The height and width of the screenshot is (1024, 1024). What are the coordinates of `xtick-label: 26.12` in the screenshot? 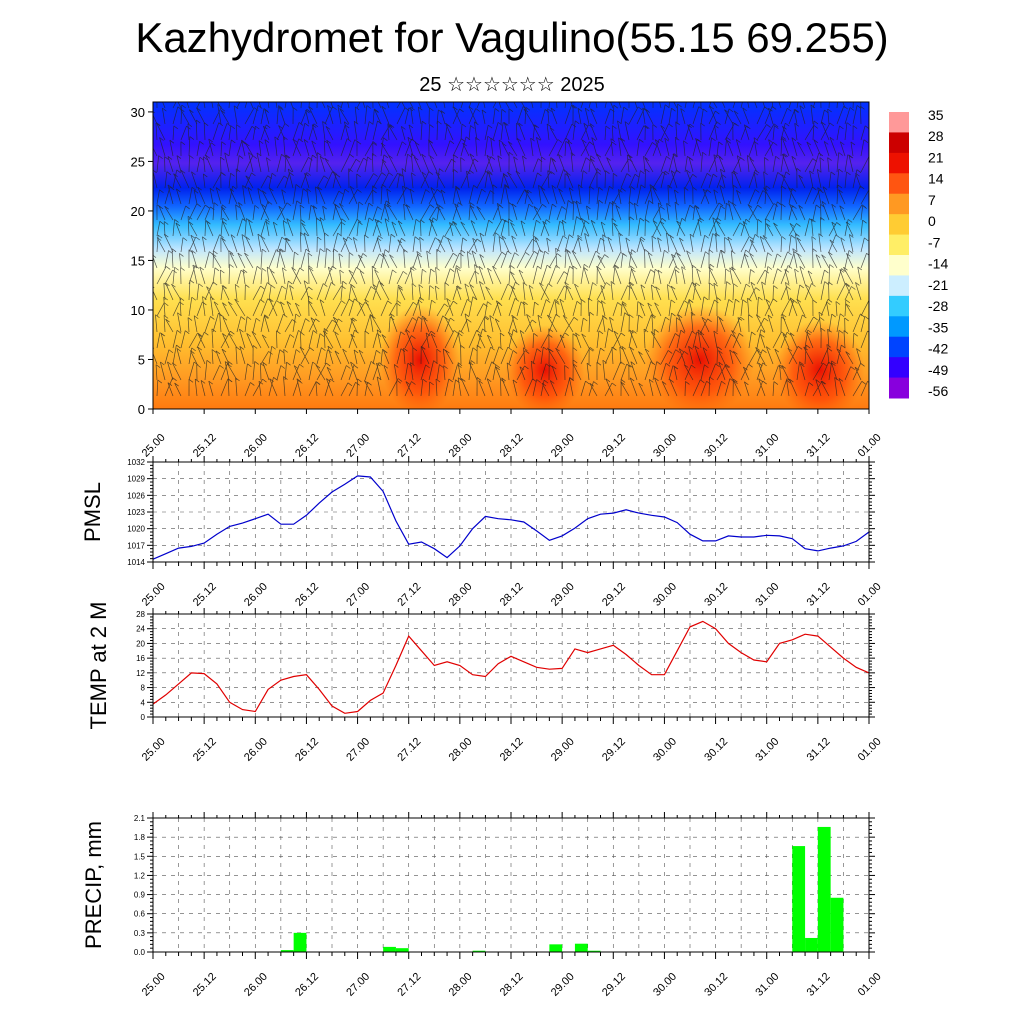 It's located at (307, 985).